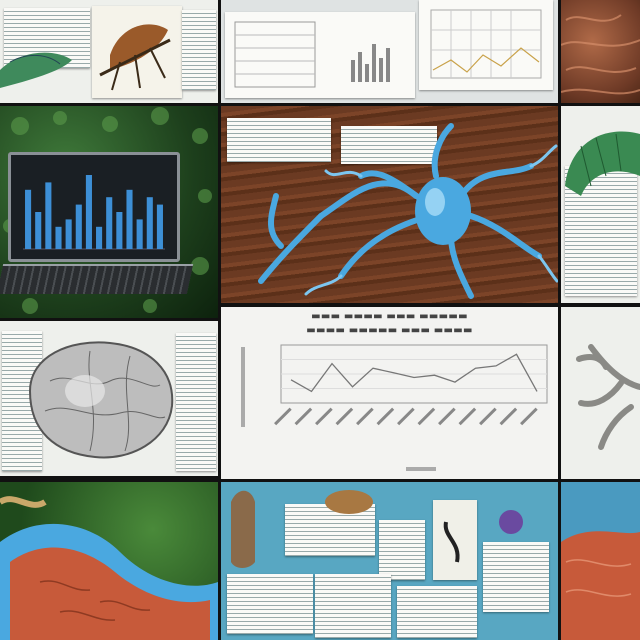 This screenshot has height=640, width=640. Describe the element at coordinates (109, 568) in the screenshot. I see `red-blue-organism-icon` at that location.